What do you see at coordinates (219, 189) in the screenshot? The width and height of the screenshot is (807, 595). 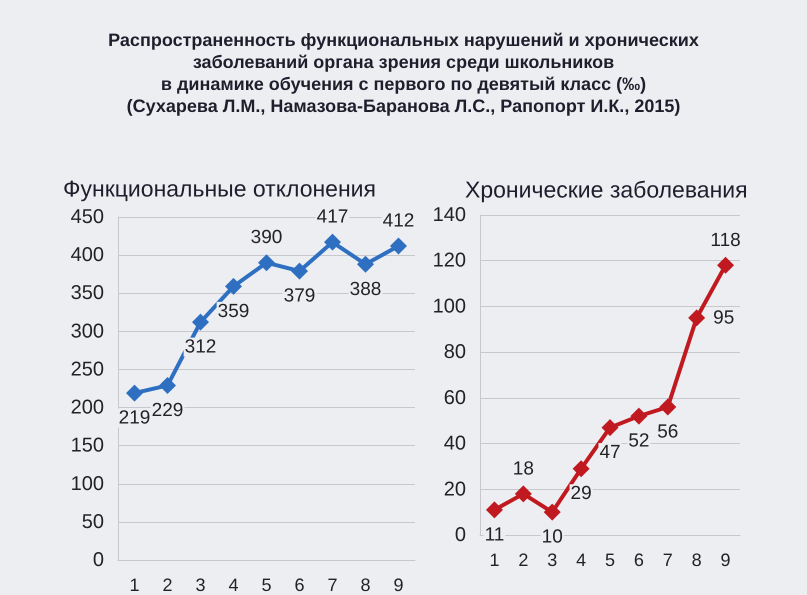 I see `chart-title: Функциональные отклонения` at bounding box center [219, 189].